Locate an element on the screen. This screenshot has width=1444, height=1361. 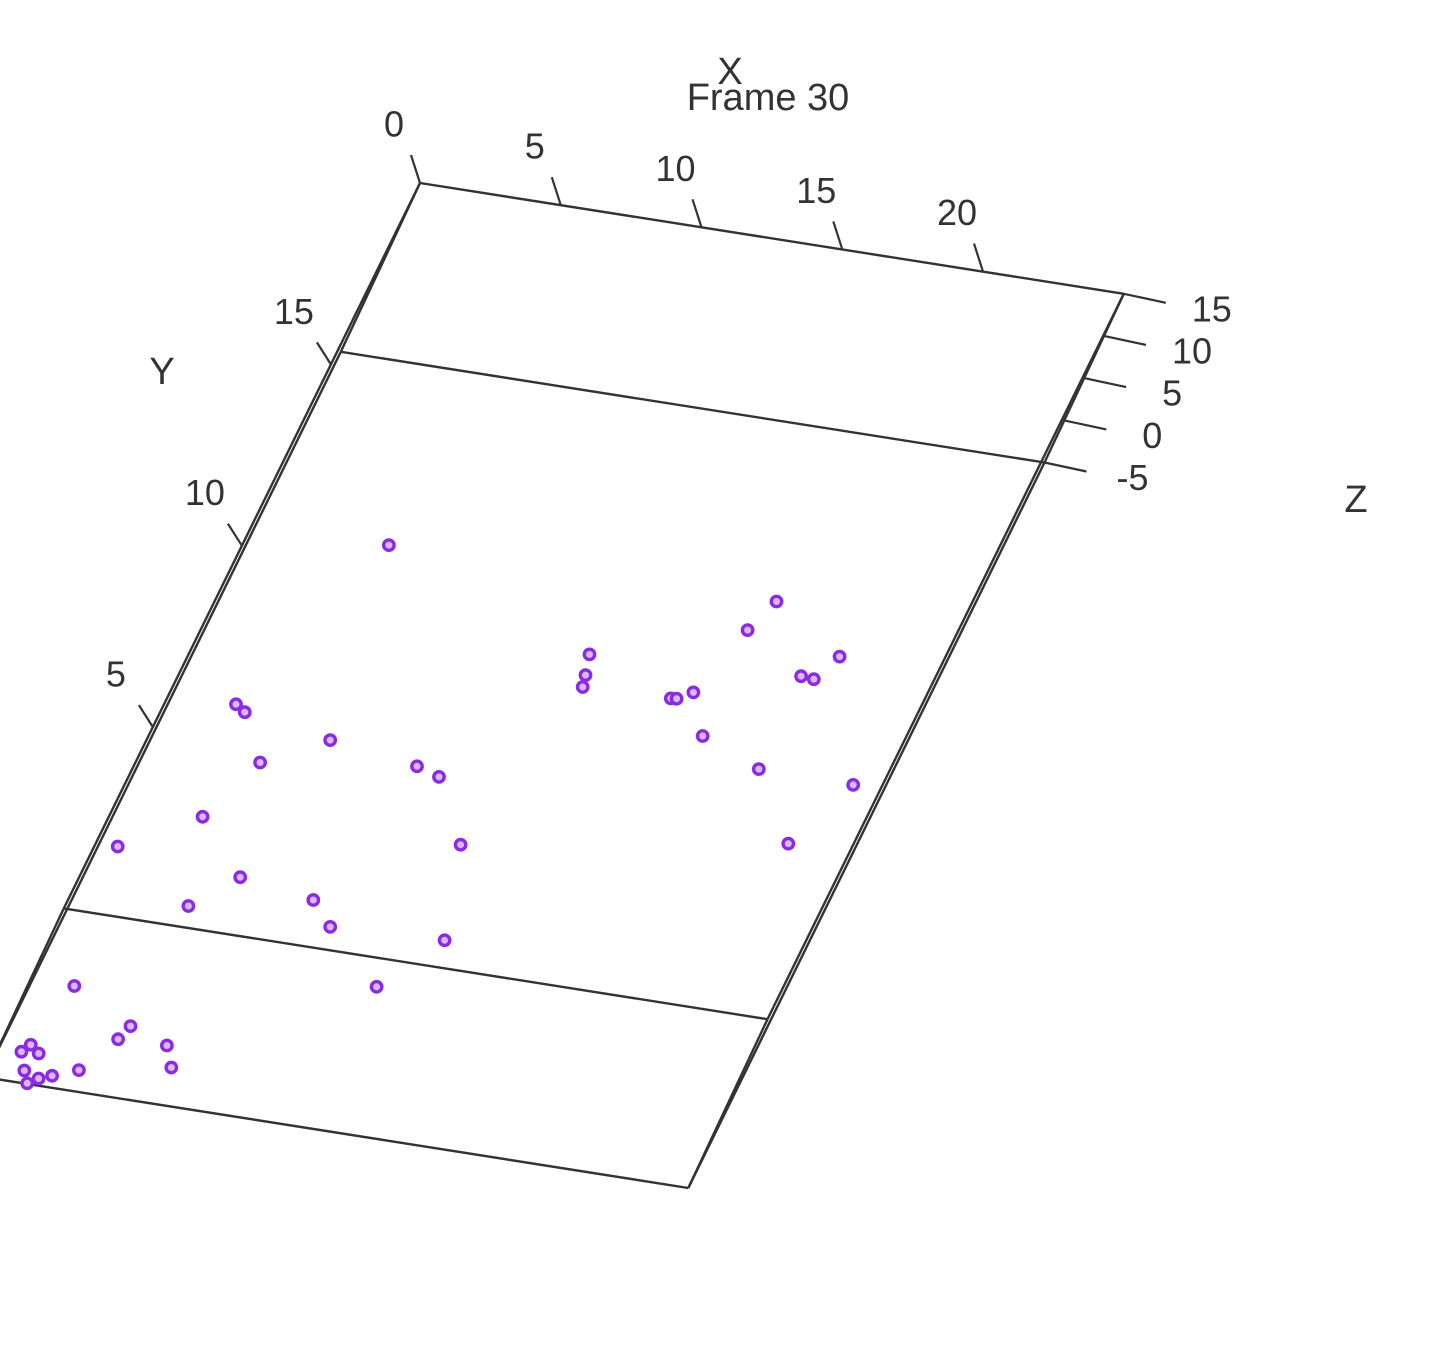
z-axis-tick-label: 5 is located at coordinates (1172, 393).